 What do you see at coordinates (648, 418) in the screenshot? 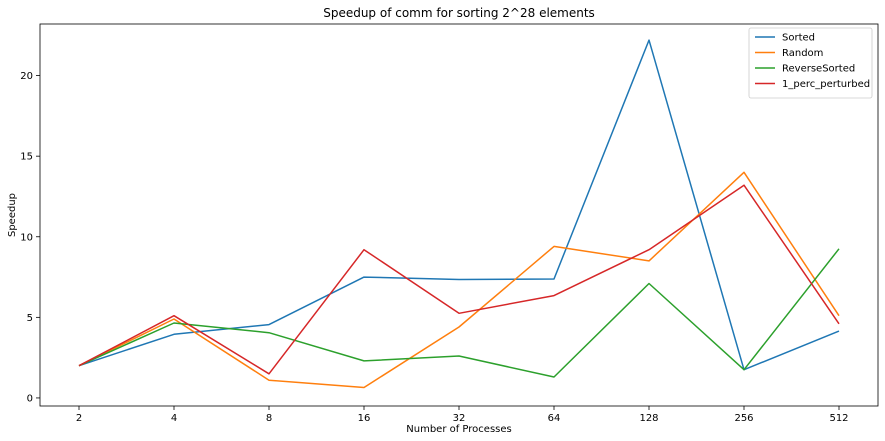
I see `x-tick-label: 128` at bounding box center [648, 418].